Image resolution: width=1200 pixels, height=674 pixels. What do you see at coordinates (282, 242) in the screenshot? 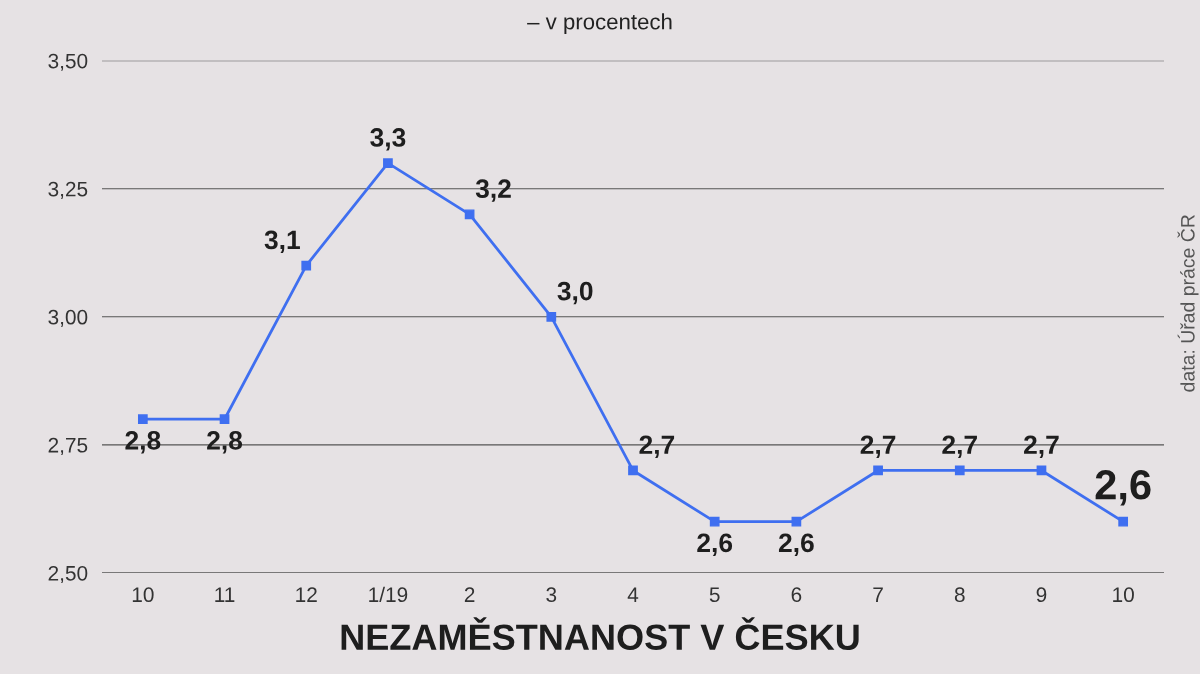
I see `data-label: 3,1` at bounding box center [282, 242].